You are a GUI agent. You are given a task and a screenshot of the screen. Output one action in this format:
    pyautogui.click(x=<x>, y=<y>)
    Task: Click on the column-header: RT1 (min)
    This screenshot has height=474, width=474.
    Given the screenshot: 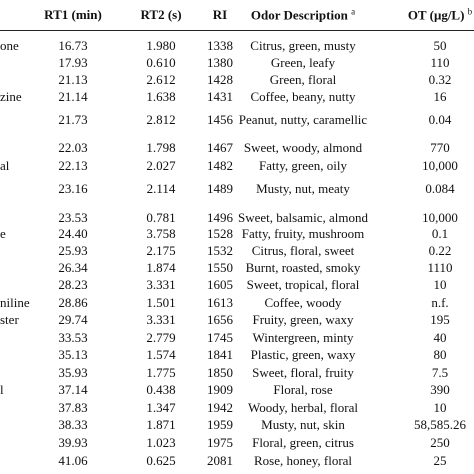 What is the action you would take?
    pyautogui.click(x=73, y=15)
    